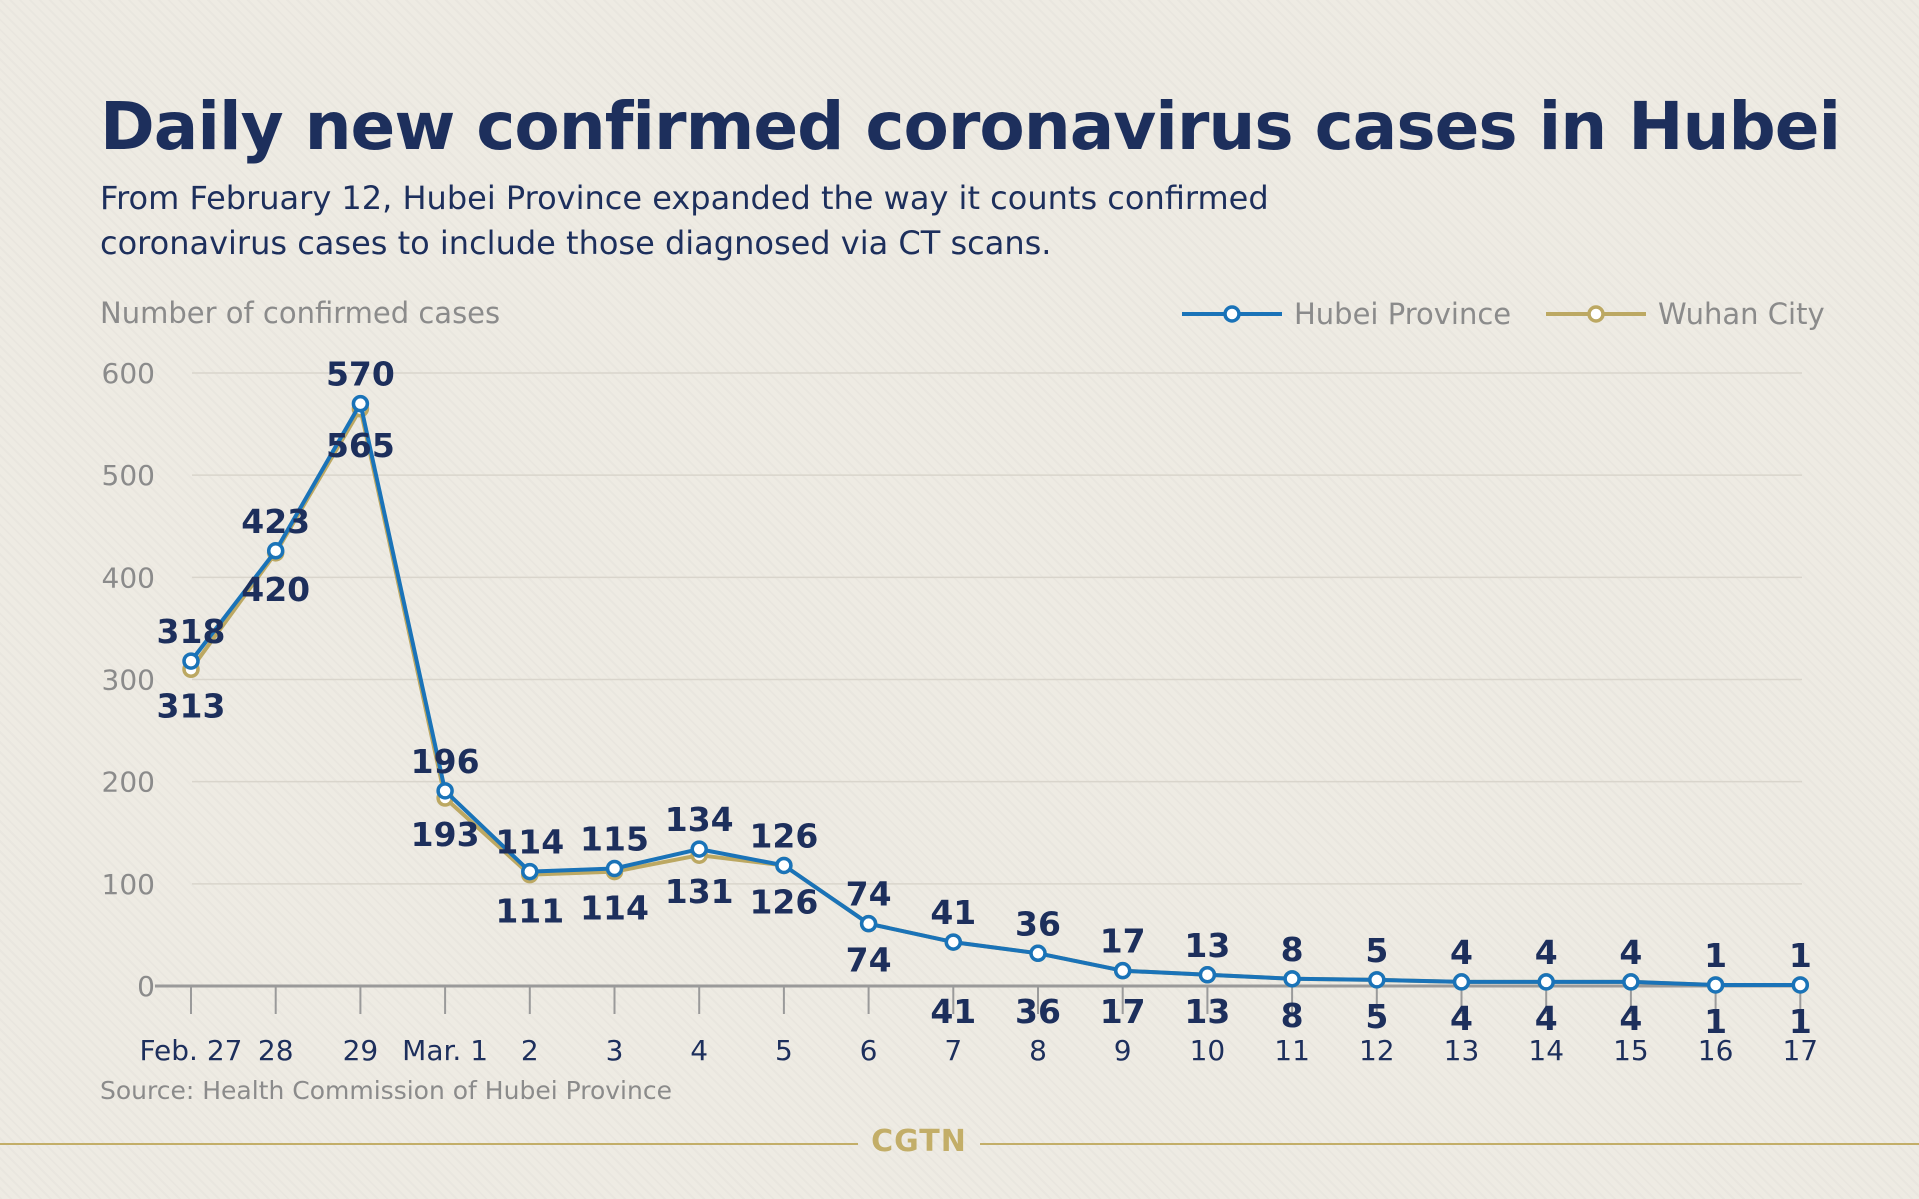 This screenshot has width=1919, height=1199. Describe the element at coordinates (128, 475) in the screenshot. I see `y-tick-label: 500` at that location.